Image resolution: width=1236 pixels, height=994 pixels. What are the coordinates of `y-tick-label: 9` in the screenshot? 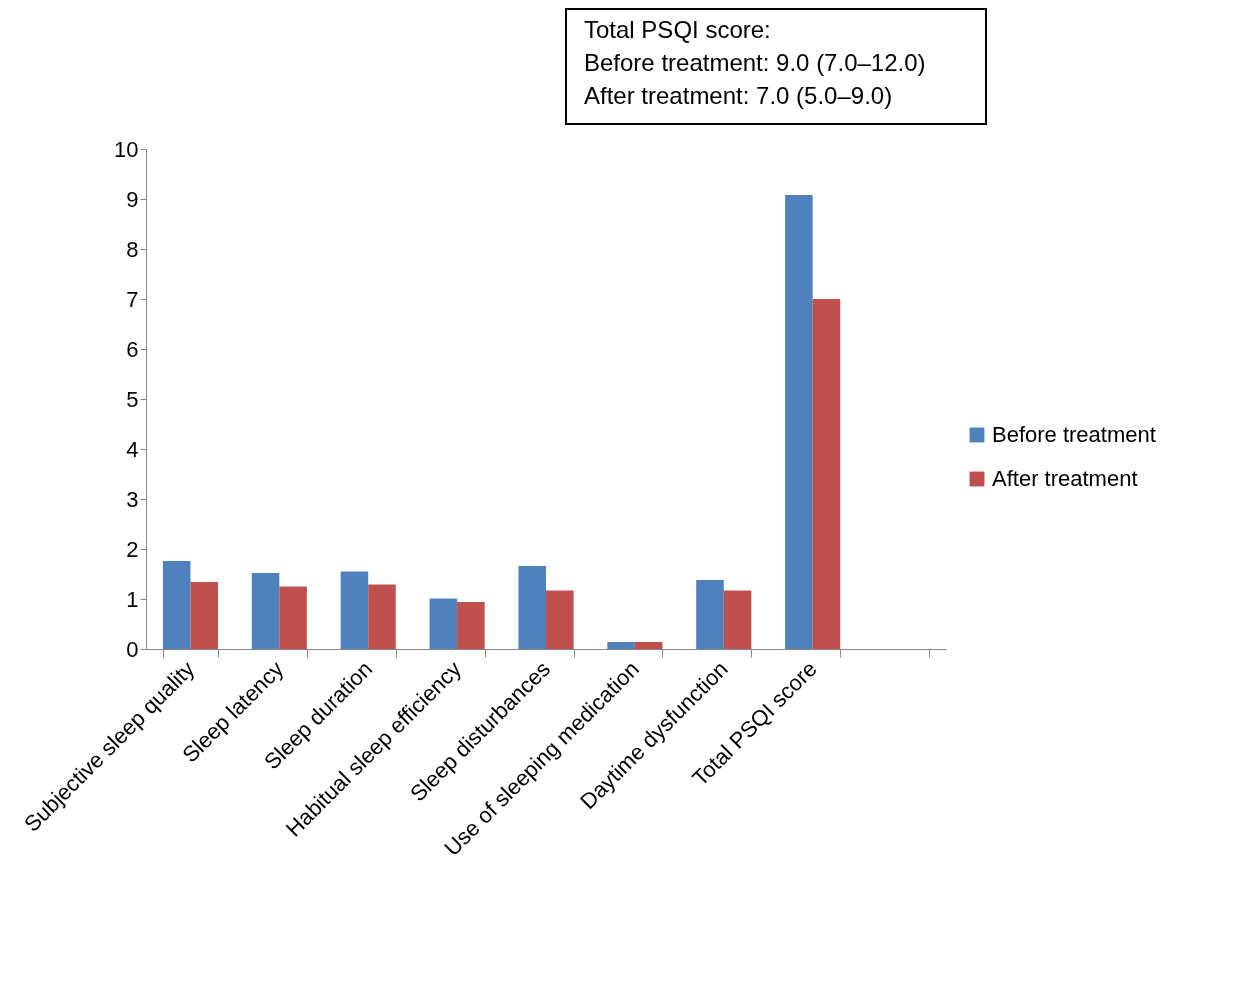 It's located at (132, 199).